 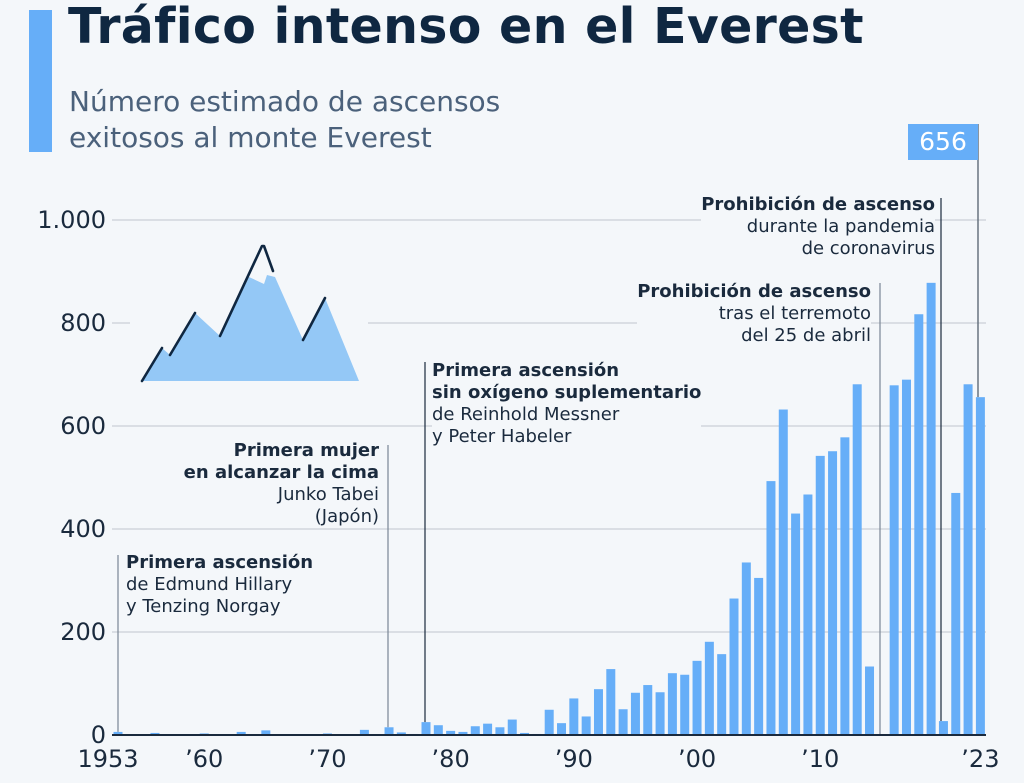 What do you see at coordinates (266, 732) in the screenshot?
I see `bar-1965` at bounding box center [266, 732].